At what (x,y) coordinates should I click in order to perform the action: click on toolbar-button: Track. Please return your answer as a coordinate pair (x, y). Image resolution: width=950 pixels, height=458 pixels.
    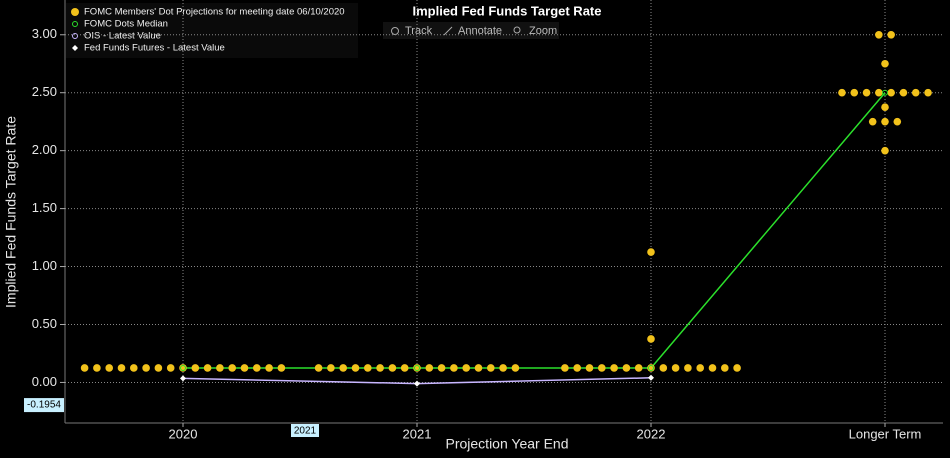
    Looking at the image, I should click on (419, 31).